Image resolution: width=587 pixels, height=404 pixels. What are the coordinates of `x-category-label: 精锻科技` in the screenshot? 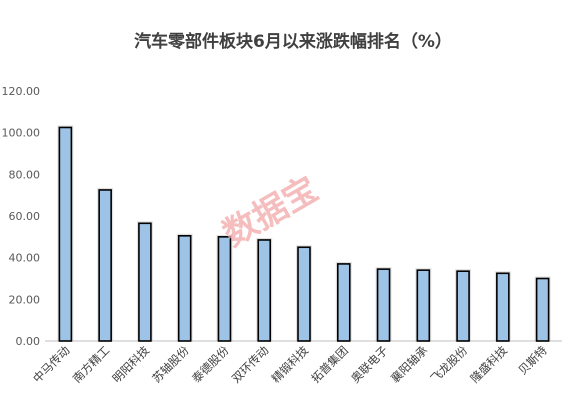 It's located at (290, 364).